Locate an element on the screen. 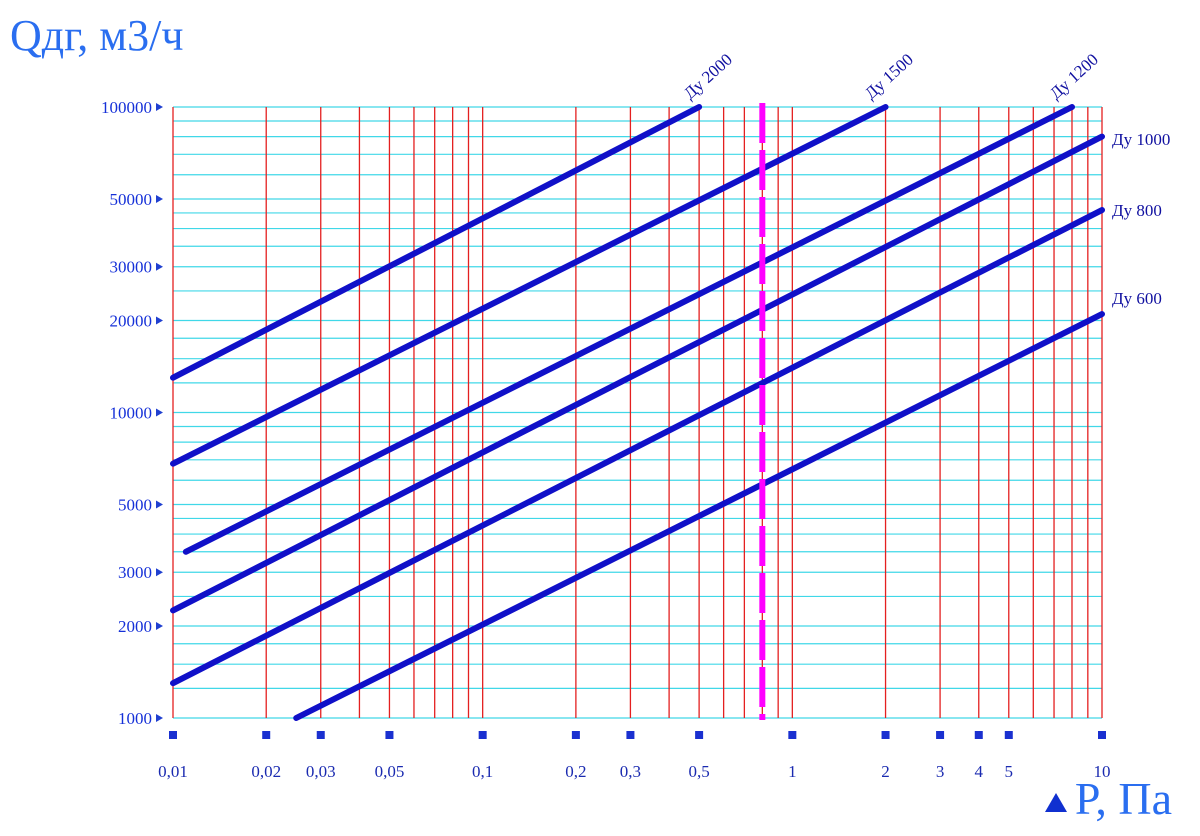 The image size is (1200, 836). x-tick: 1 is located at coordinates (792, 756).